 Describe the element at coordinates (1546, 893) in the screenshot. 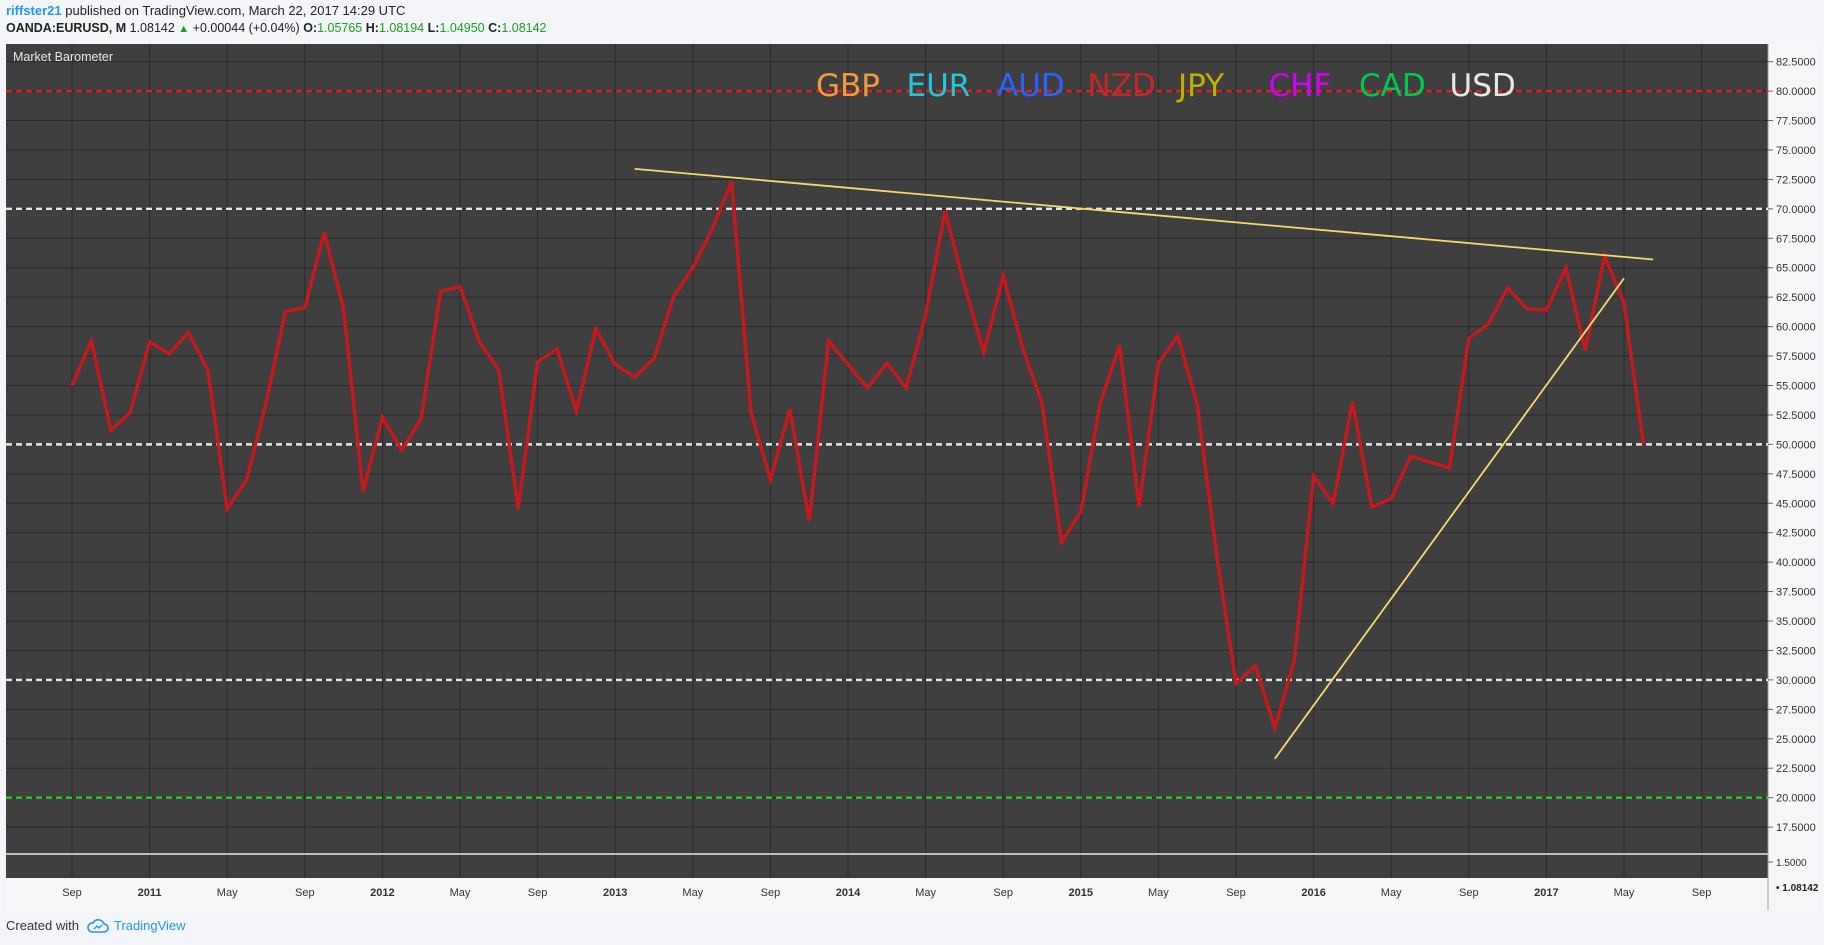

I see `x-tick-label: 2017` at that location.